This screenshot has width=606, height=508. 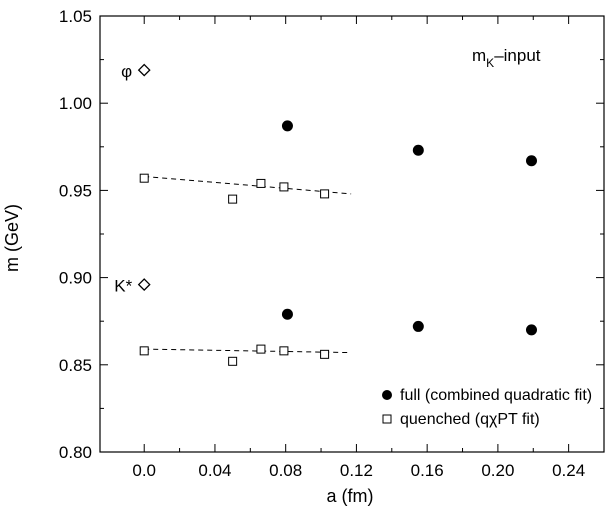 I want to click on x-tick-label: 0.08, so click(x=285, y=470).